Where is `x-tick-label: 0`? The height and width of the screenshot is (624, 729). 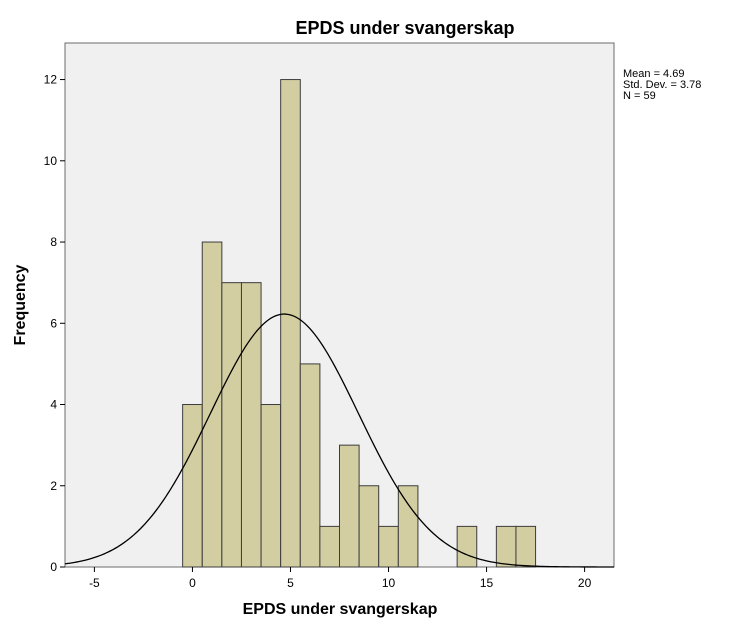
x-tick-label: 0 is located at coordinates (192, 583).